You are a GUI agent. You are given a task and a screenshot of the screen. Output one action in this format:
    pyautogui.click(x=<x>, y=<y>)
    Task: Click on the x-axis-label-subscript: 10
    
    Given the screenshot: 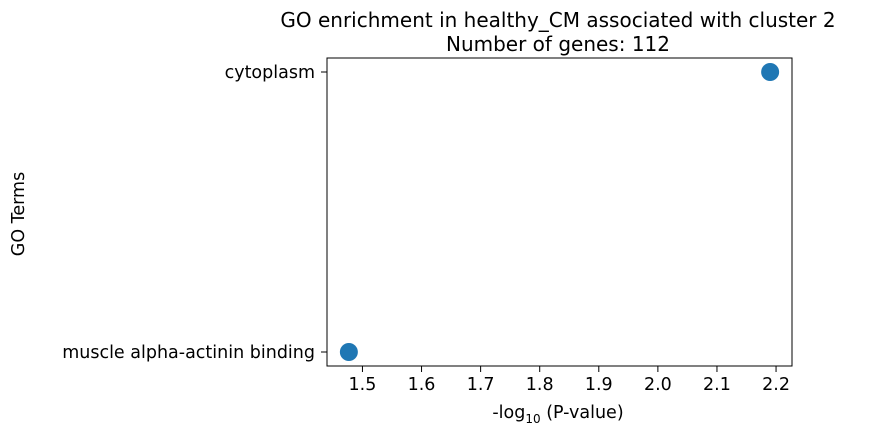 What is the action you would take?
    pyautogui.click(x=532, y=419)
    